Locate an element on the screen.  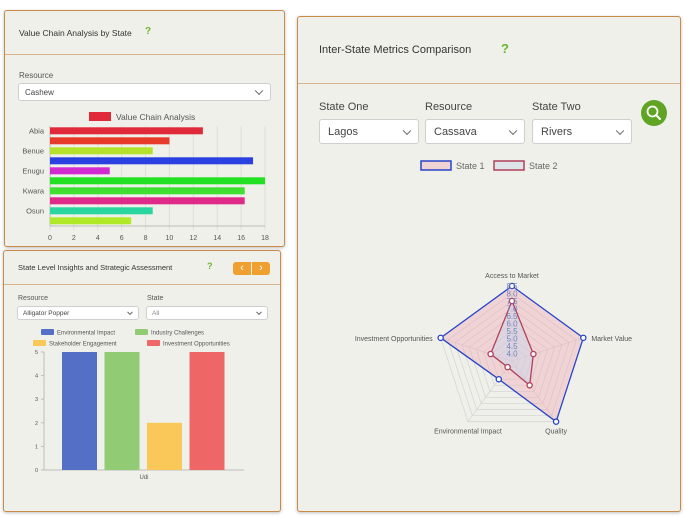
y-tick-label: Enugu is located at coordinates (33, 171).